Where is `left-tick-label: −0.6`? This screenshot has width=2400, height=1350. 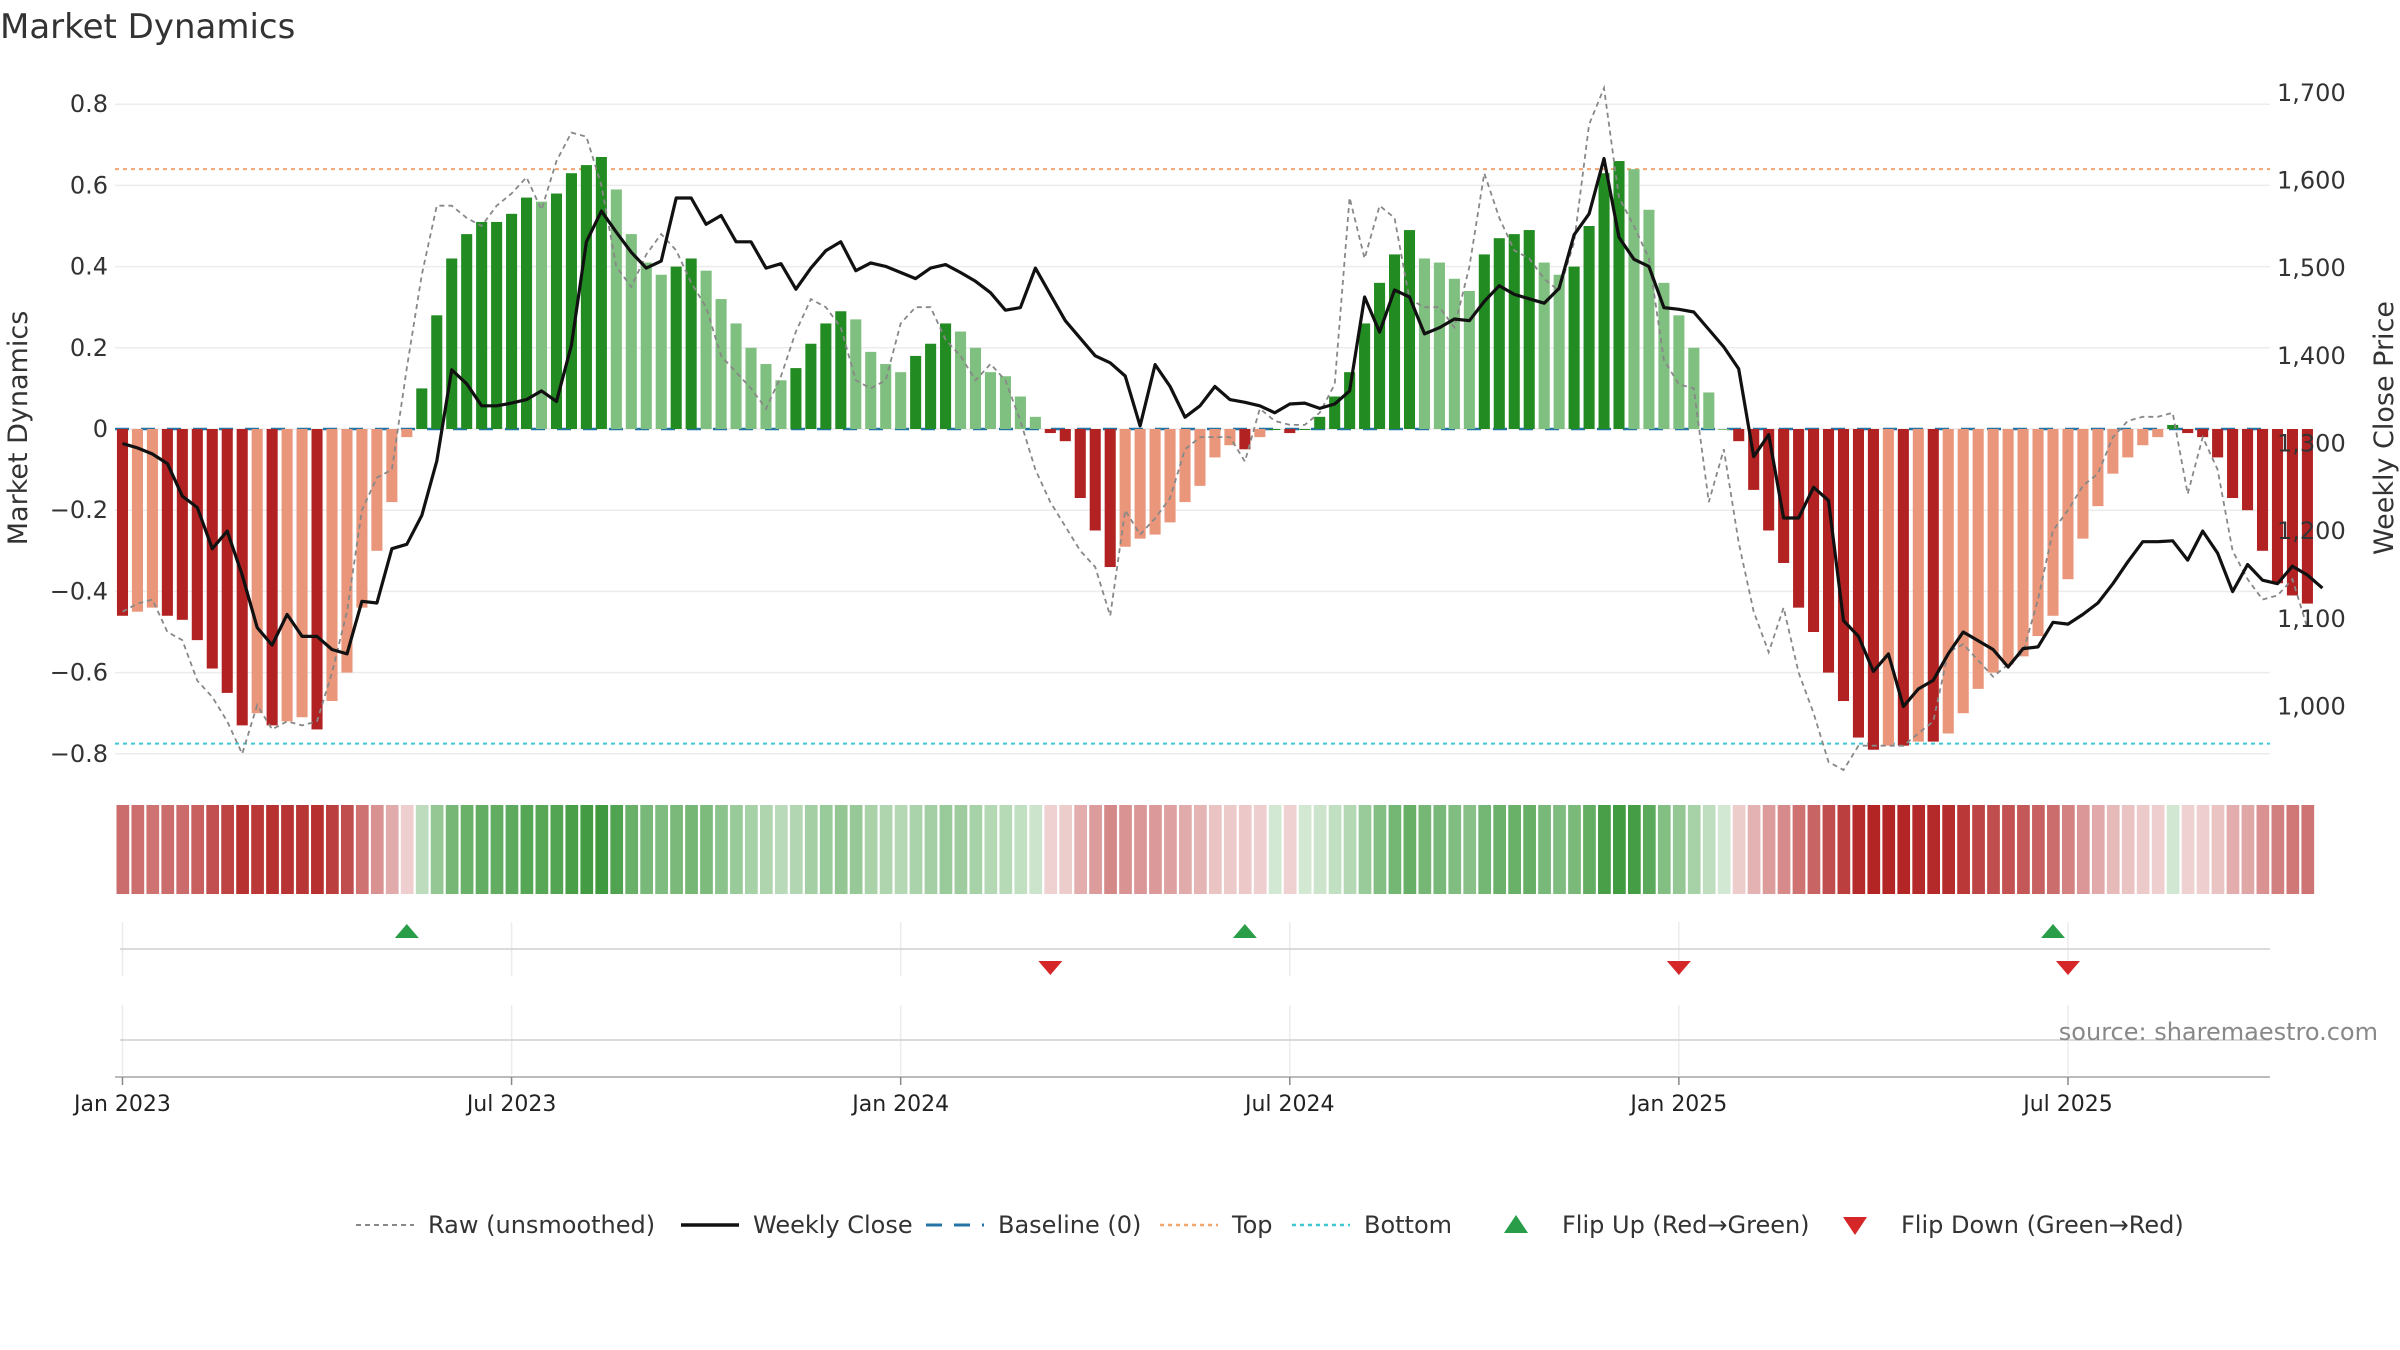 left-tick-label: −0.6 is located at coordinates (79, 673).